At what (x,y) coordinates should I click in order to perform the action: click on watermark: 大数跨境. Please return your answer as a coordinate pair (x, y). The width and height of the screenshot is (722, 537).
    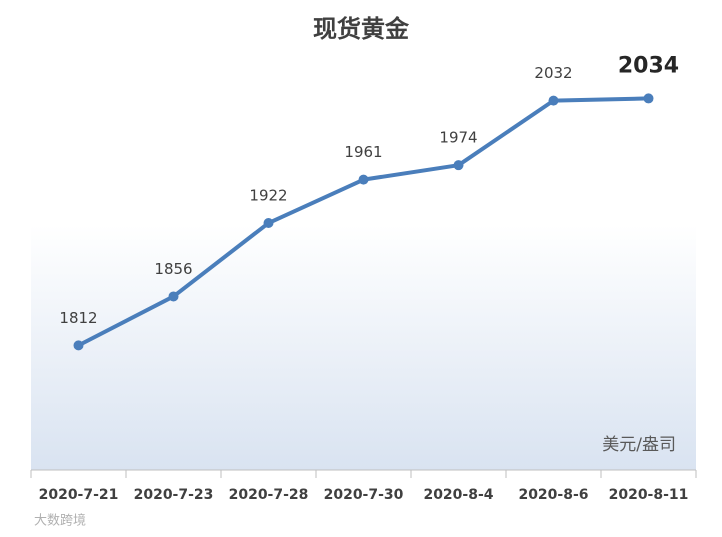
    Looking at the image, I should click on (60, 521).